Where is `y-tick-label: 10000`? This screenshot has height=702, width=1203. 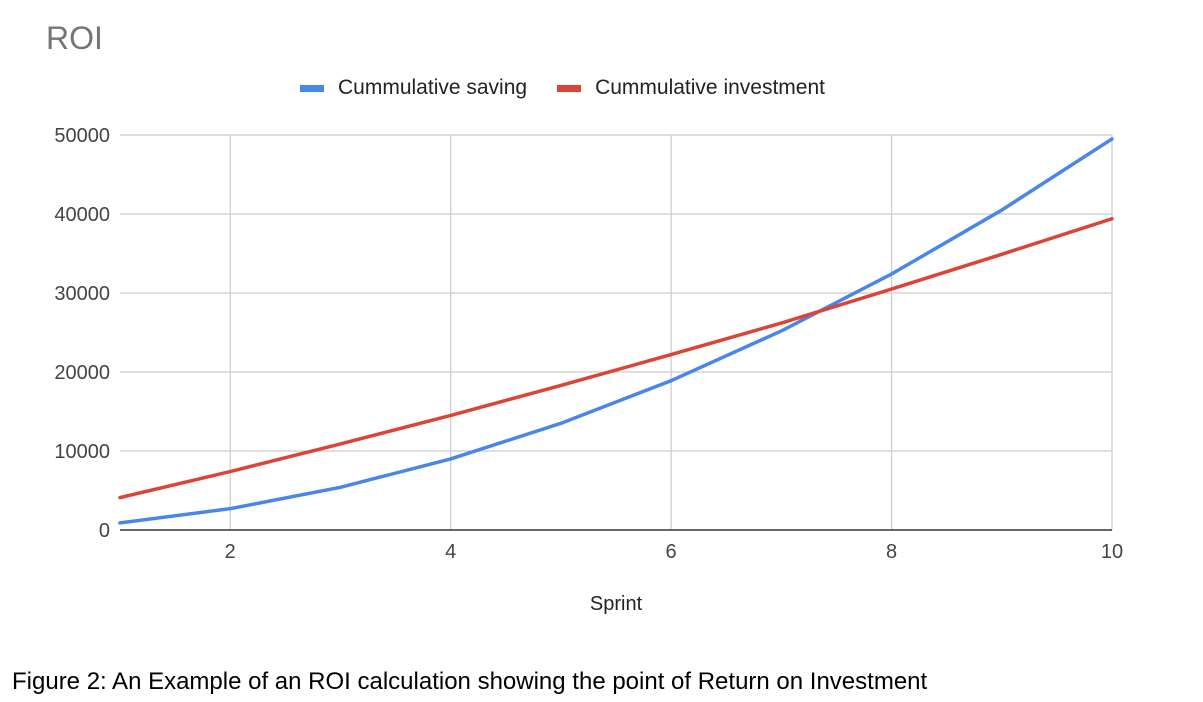
y-tick-label: 10000 is located at coordinates (82, 452).